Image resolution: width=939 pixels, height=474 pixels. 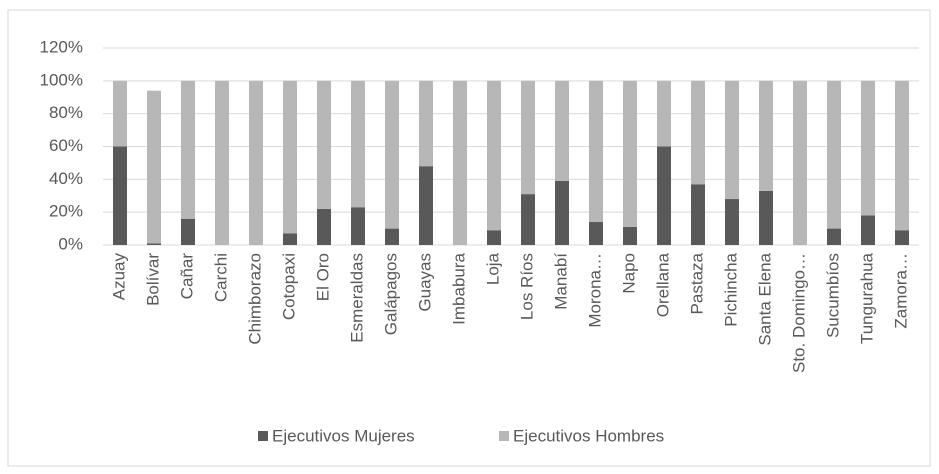 I want to click on x-tick-label: Napo, so click(x=628, y=273).